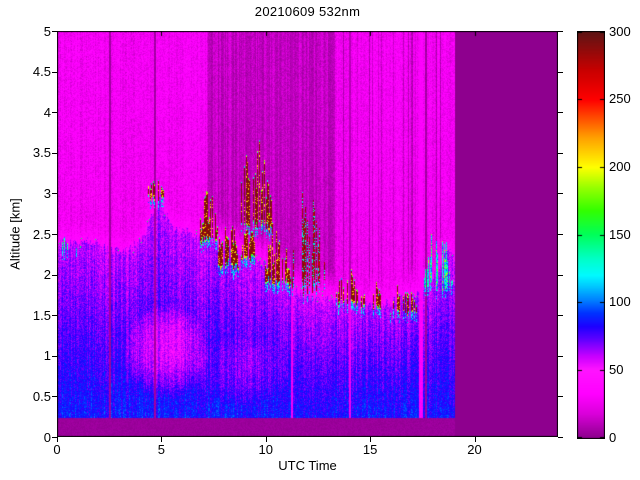 The width and height of the screenshot is (640, 480). I want to click on y-tick-label: 4, so click(47, 112).